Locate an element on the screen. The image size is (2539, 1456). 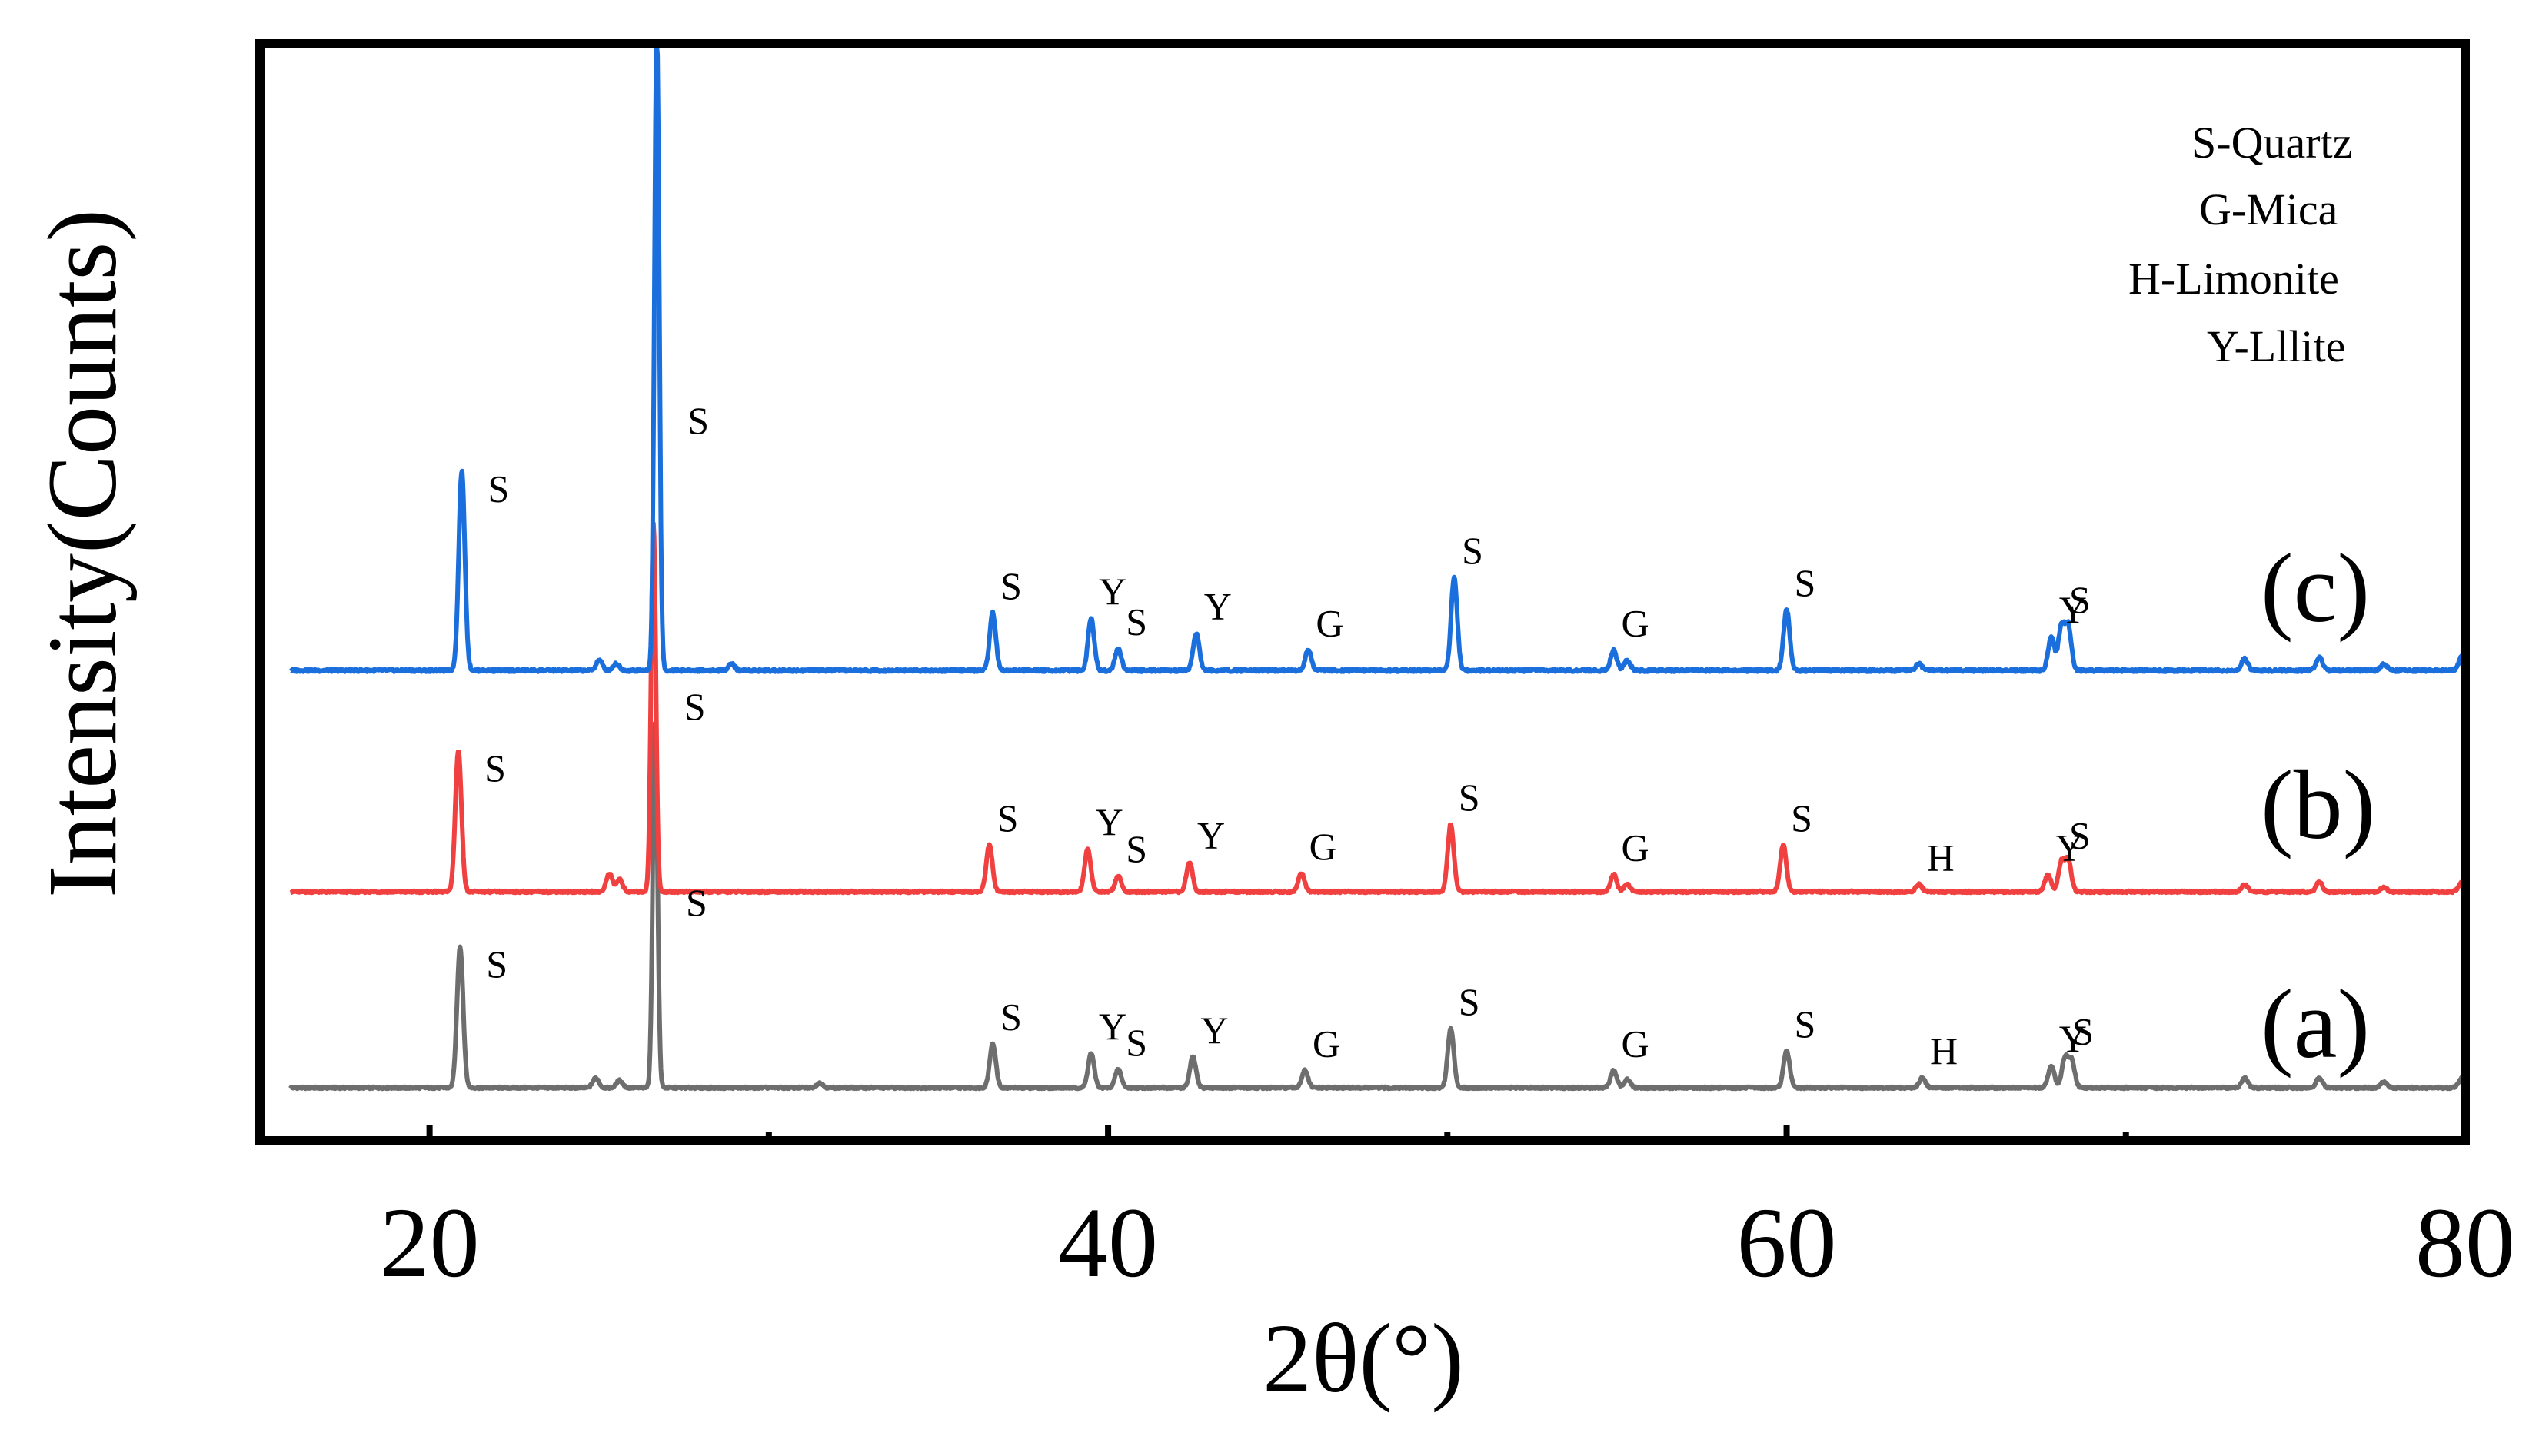
legend: S-Quartz G-Mica H-Limonite Y-Lllite is located at coordinates (2240, 244).